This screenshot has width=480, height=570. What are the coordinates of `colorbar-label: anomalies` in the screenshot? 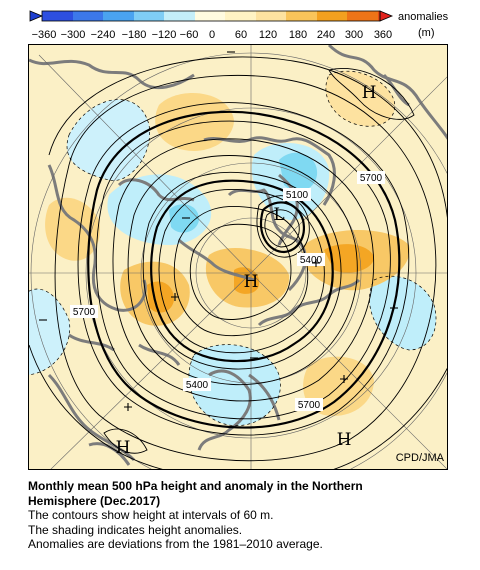 It's located at (423, 17).